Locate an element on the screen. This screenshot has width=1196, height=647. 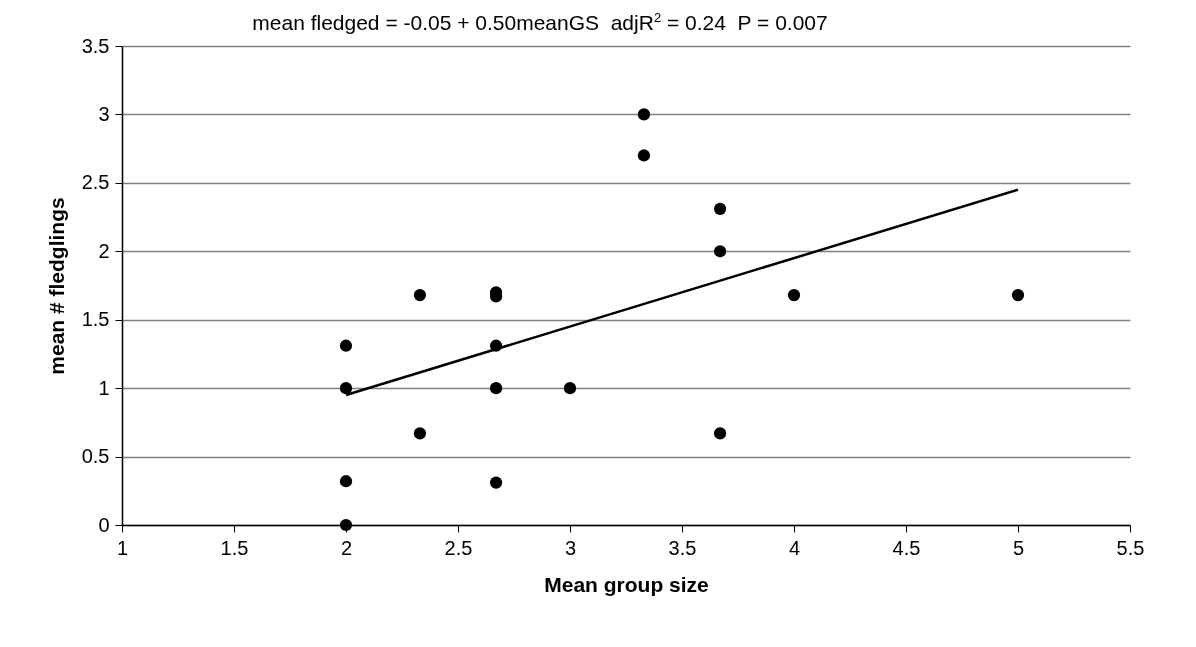
y-tick-label: 0.5 is located at coordinates (95, 456).